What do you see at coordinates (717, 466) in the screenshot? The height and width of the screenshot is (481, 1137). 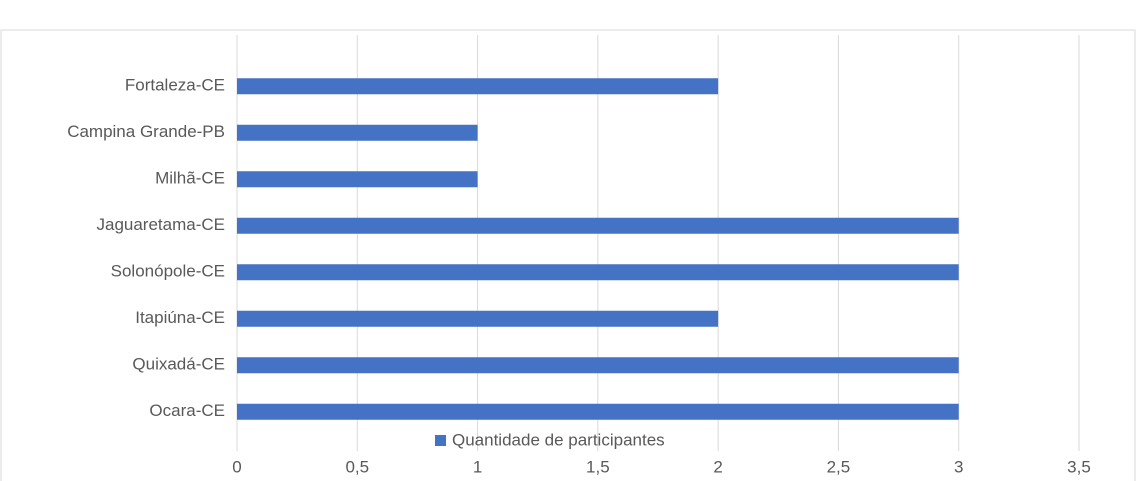 I see `x-tick-label: 2` at bounding box center [717, 466].